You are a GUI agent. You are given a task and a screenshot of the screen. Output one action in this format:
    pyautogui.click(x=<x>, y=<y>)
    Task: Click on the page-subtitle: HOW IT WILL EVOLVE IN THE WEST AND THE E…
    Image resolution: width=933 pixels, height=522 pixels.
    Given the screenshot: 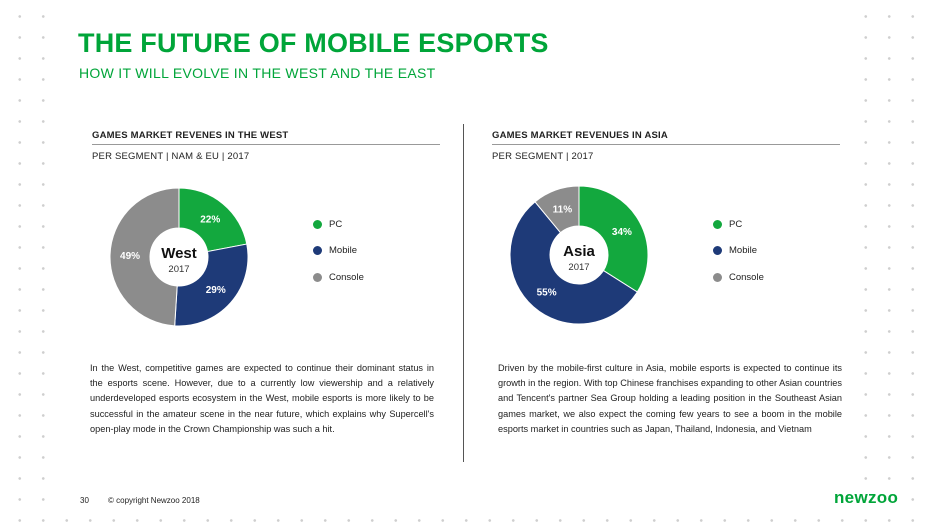 What is the action you would take?
    pyautogui.click(x=257, y=73)
    